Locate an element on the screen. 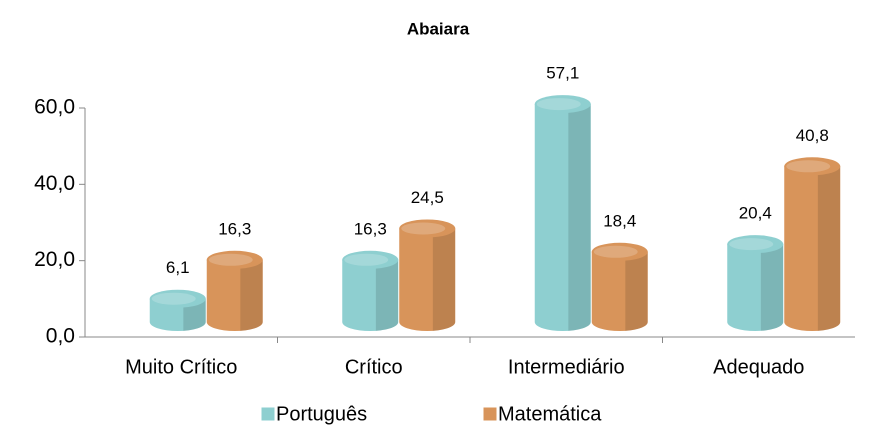 This screenshot has height=432, width=876. value-label: 20,4 is located at coordinates (755, 213).